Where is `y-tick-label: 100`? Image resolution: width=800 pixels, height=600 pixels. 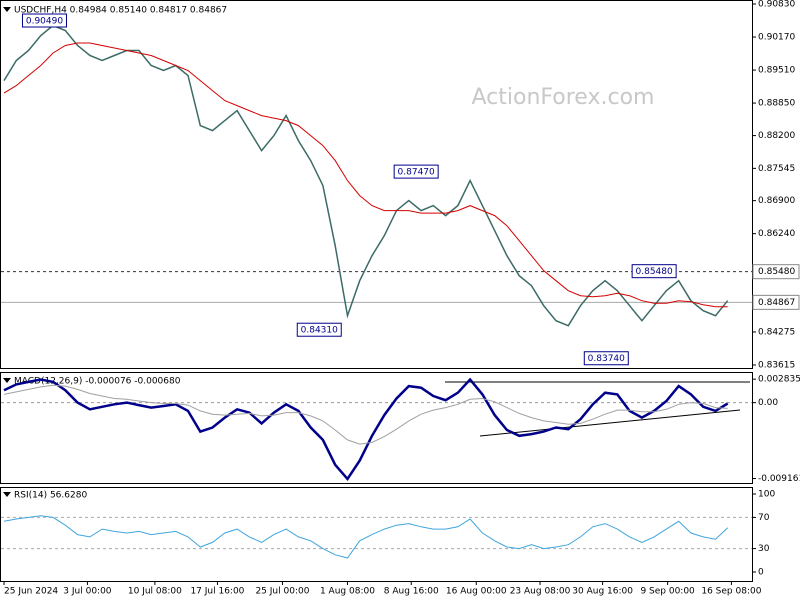
y-tick-label: 100 is located at coordinates (766, 495).